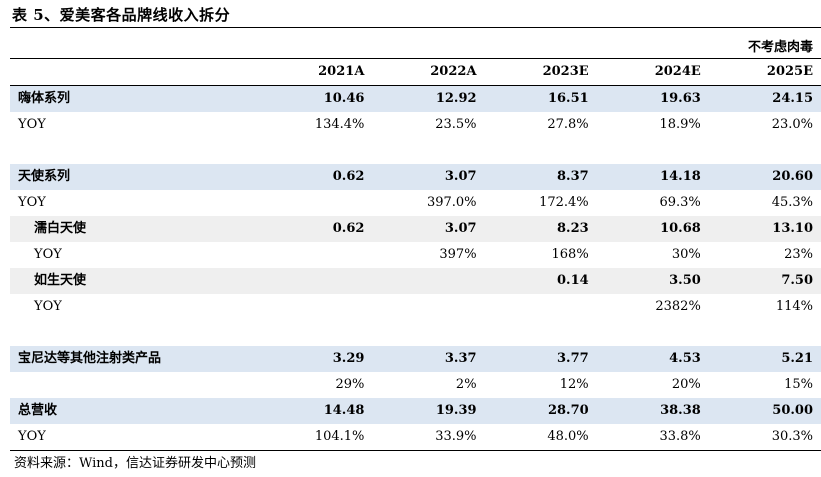 This screenshot has height=477, width=821. I want to click on value-cell: 0.14, so click(540, 281).